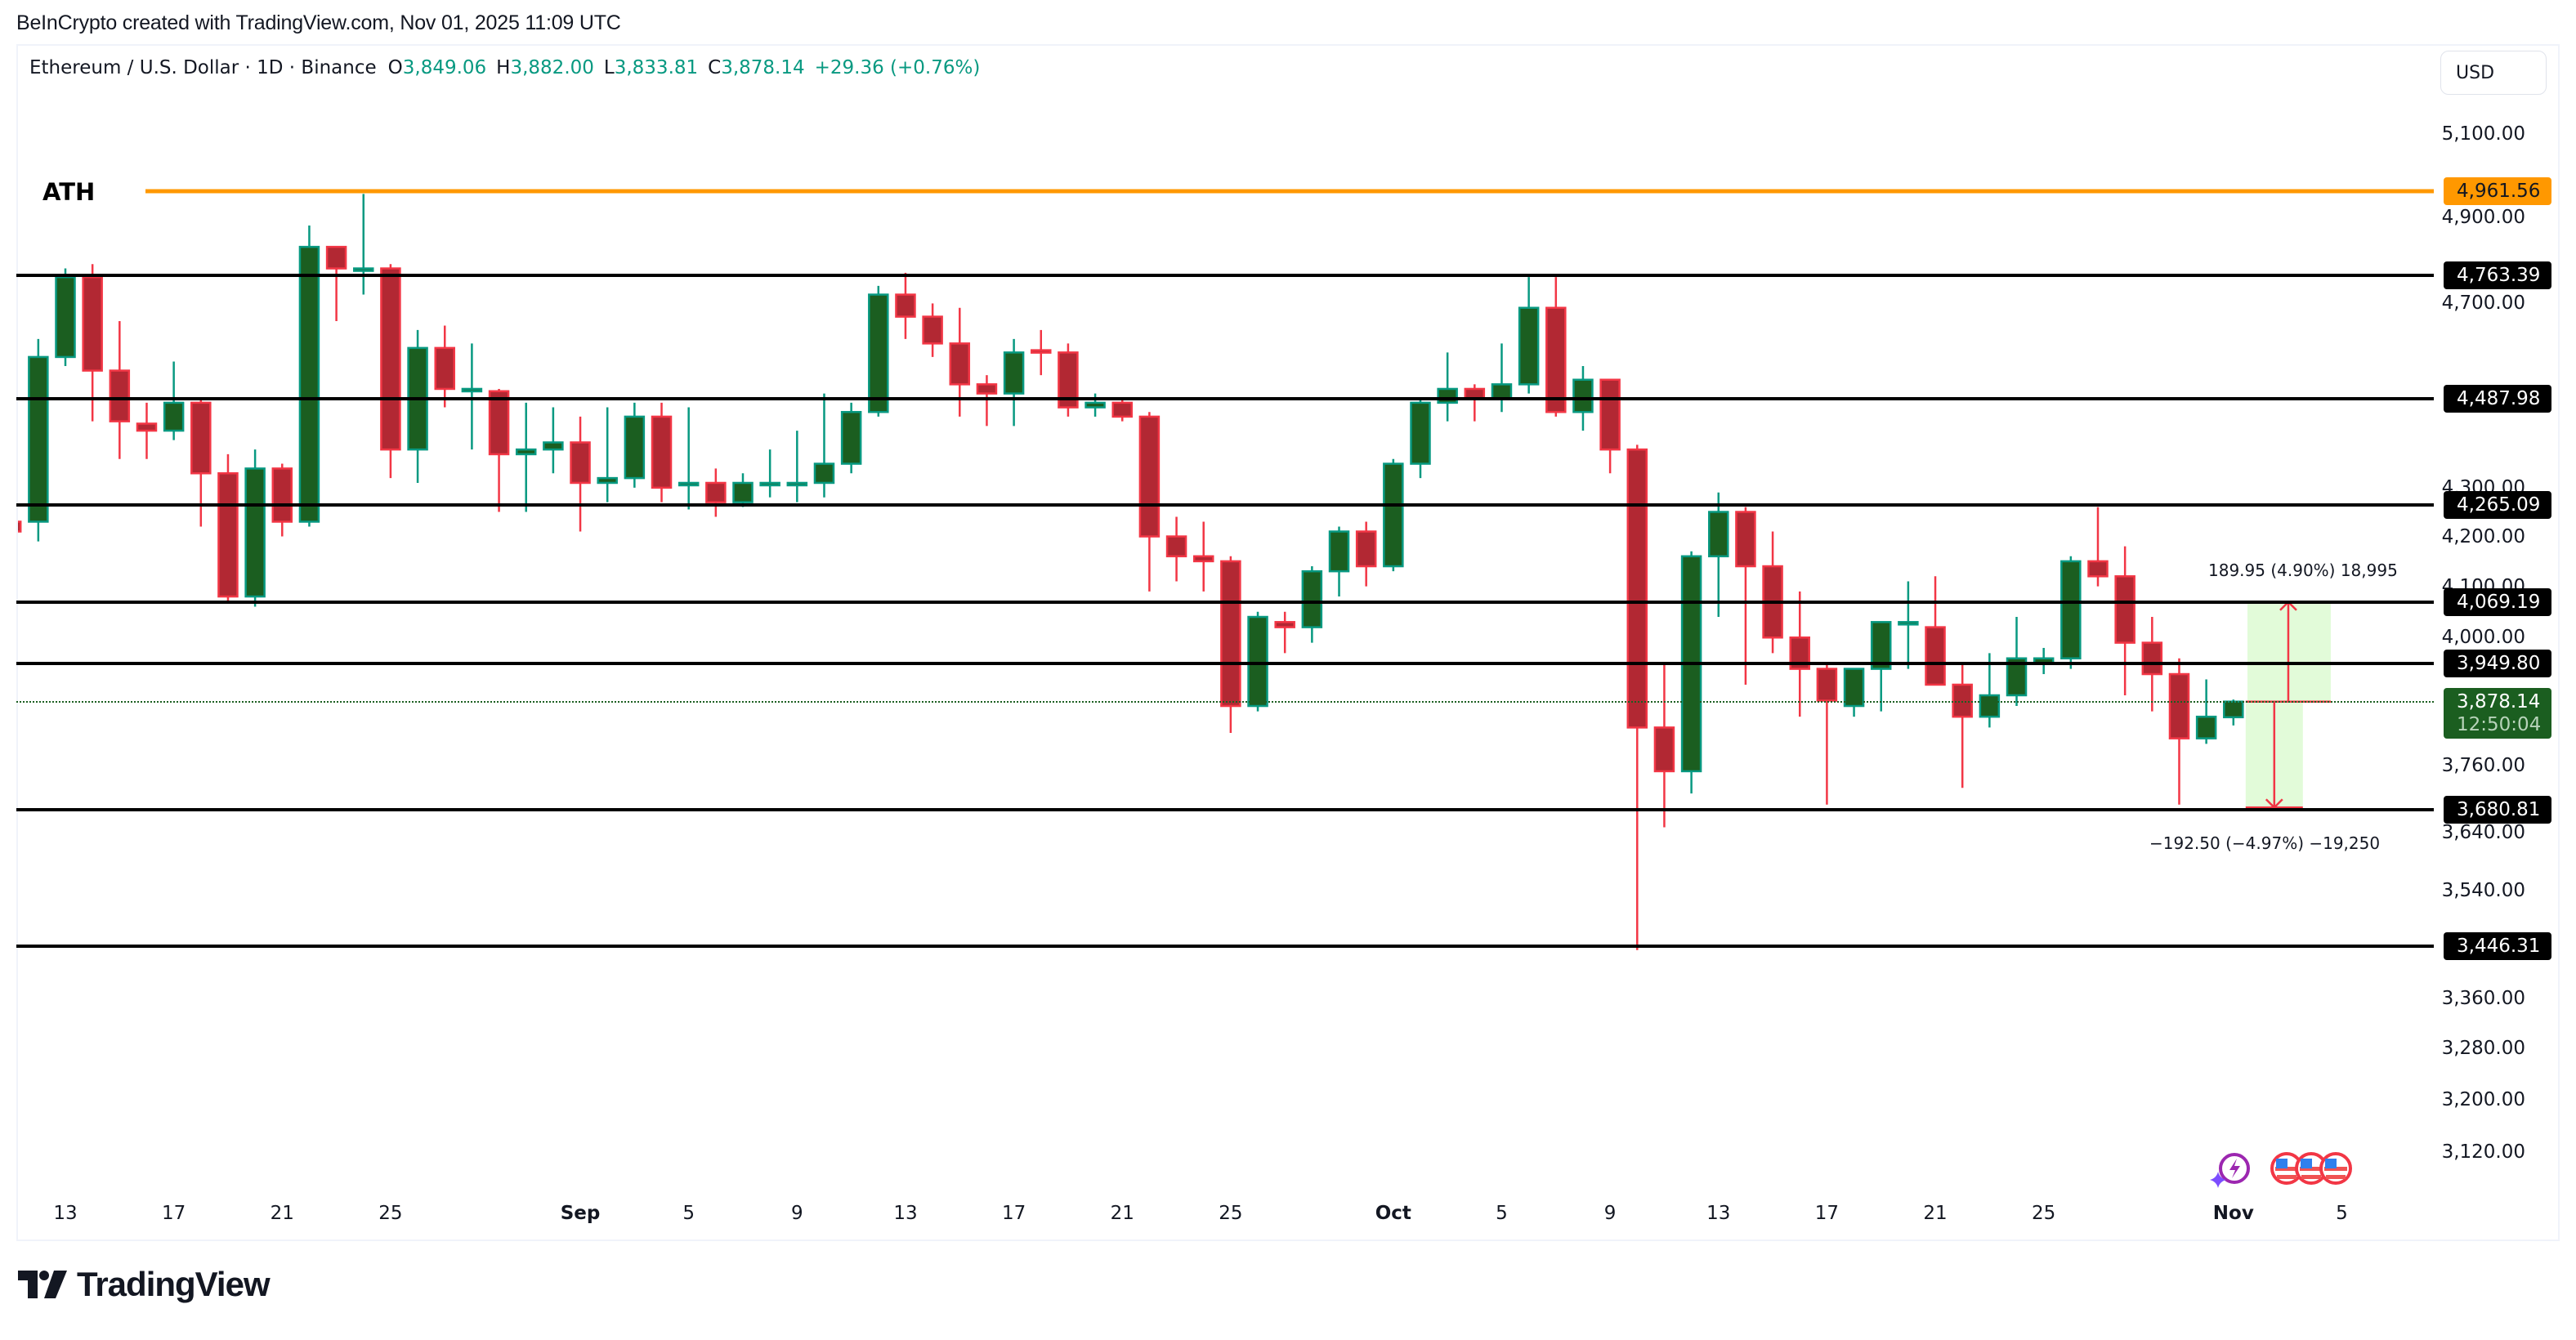  What do you see at coordinates (2483, 638) in the screenshot?
I see `price-tick: 4,000.00` at bounding box center [2483, 638].